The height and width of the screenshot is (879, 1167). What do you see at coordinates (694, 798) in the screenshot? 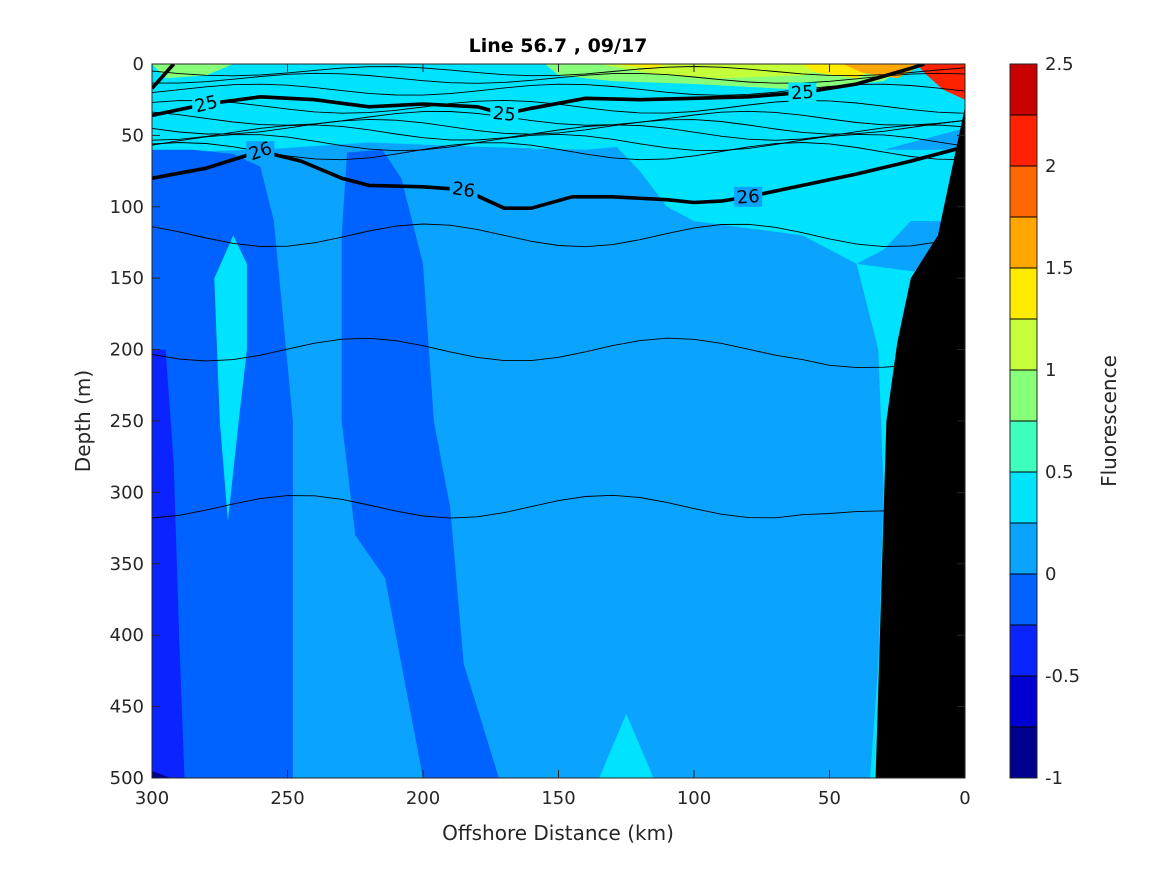
I see `x-tick-label: 100` at bounding box center [694, 798].